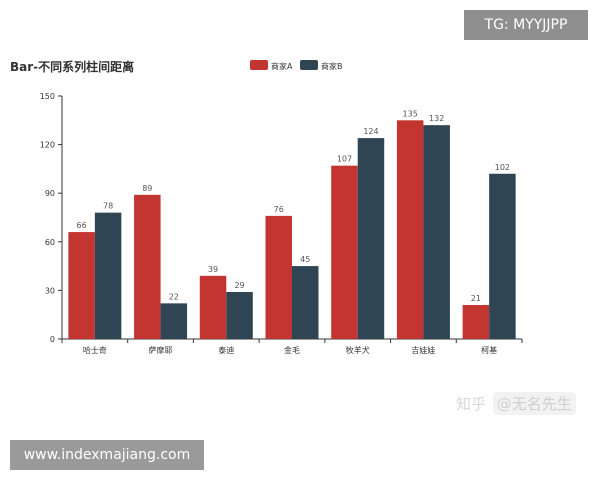 Image resolution: width=600 pixels, height=480 pixels. I want to click on zhihu-prefix: 知乎, so click(473, 404).